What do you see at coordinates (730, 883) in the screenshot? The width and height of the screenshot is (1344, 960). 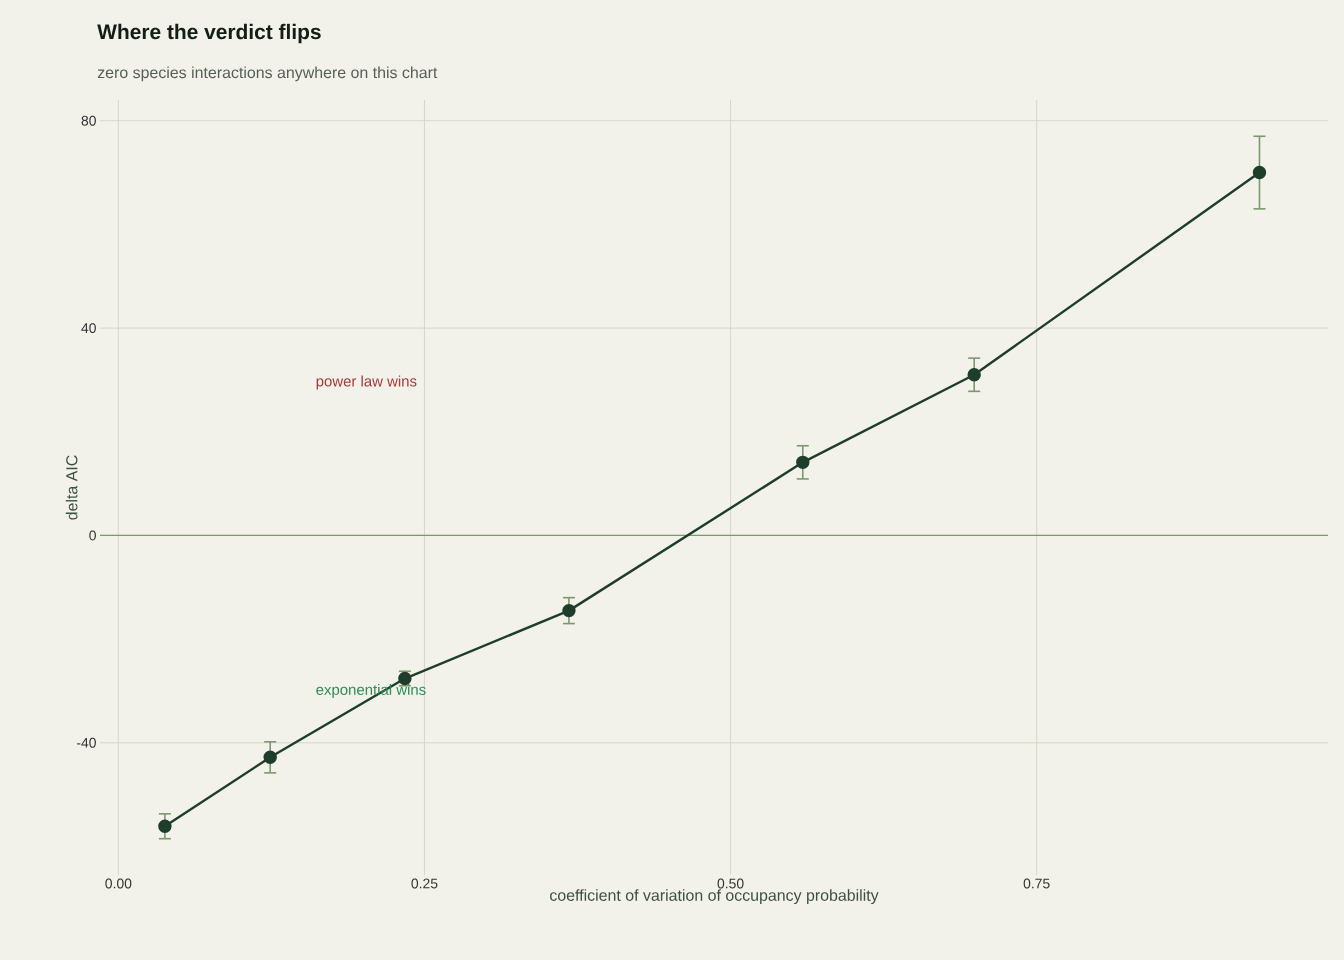 I see `x-tick-label: 0.50` at bounding box center [730, 883].